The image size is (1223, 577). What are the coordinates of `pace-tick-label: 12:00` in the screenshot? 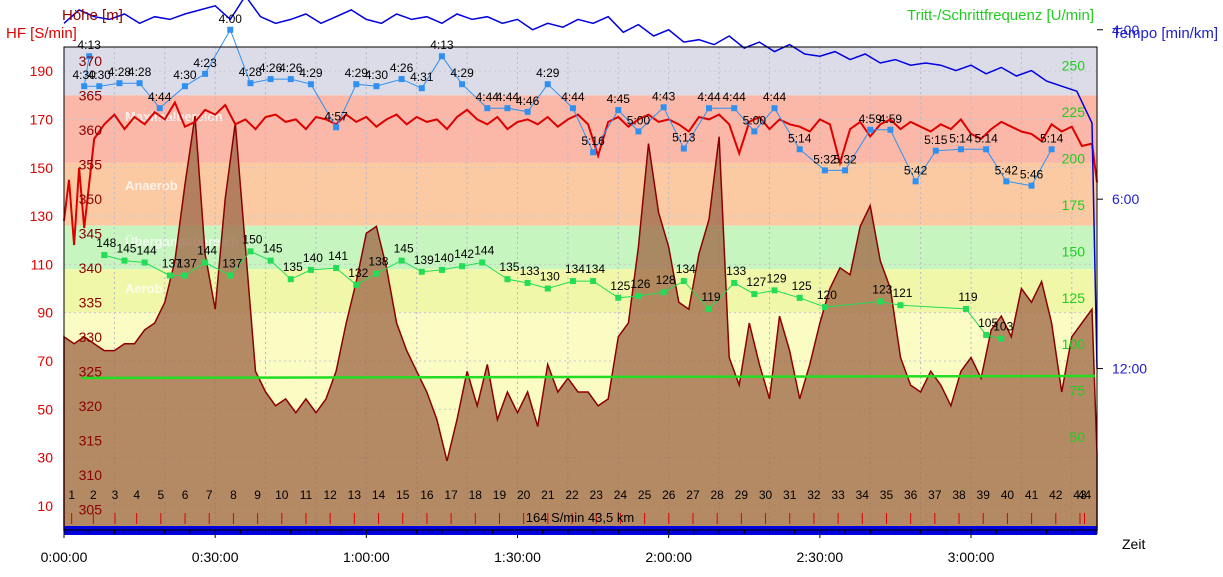 It's located at (1129, 369).